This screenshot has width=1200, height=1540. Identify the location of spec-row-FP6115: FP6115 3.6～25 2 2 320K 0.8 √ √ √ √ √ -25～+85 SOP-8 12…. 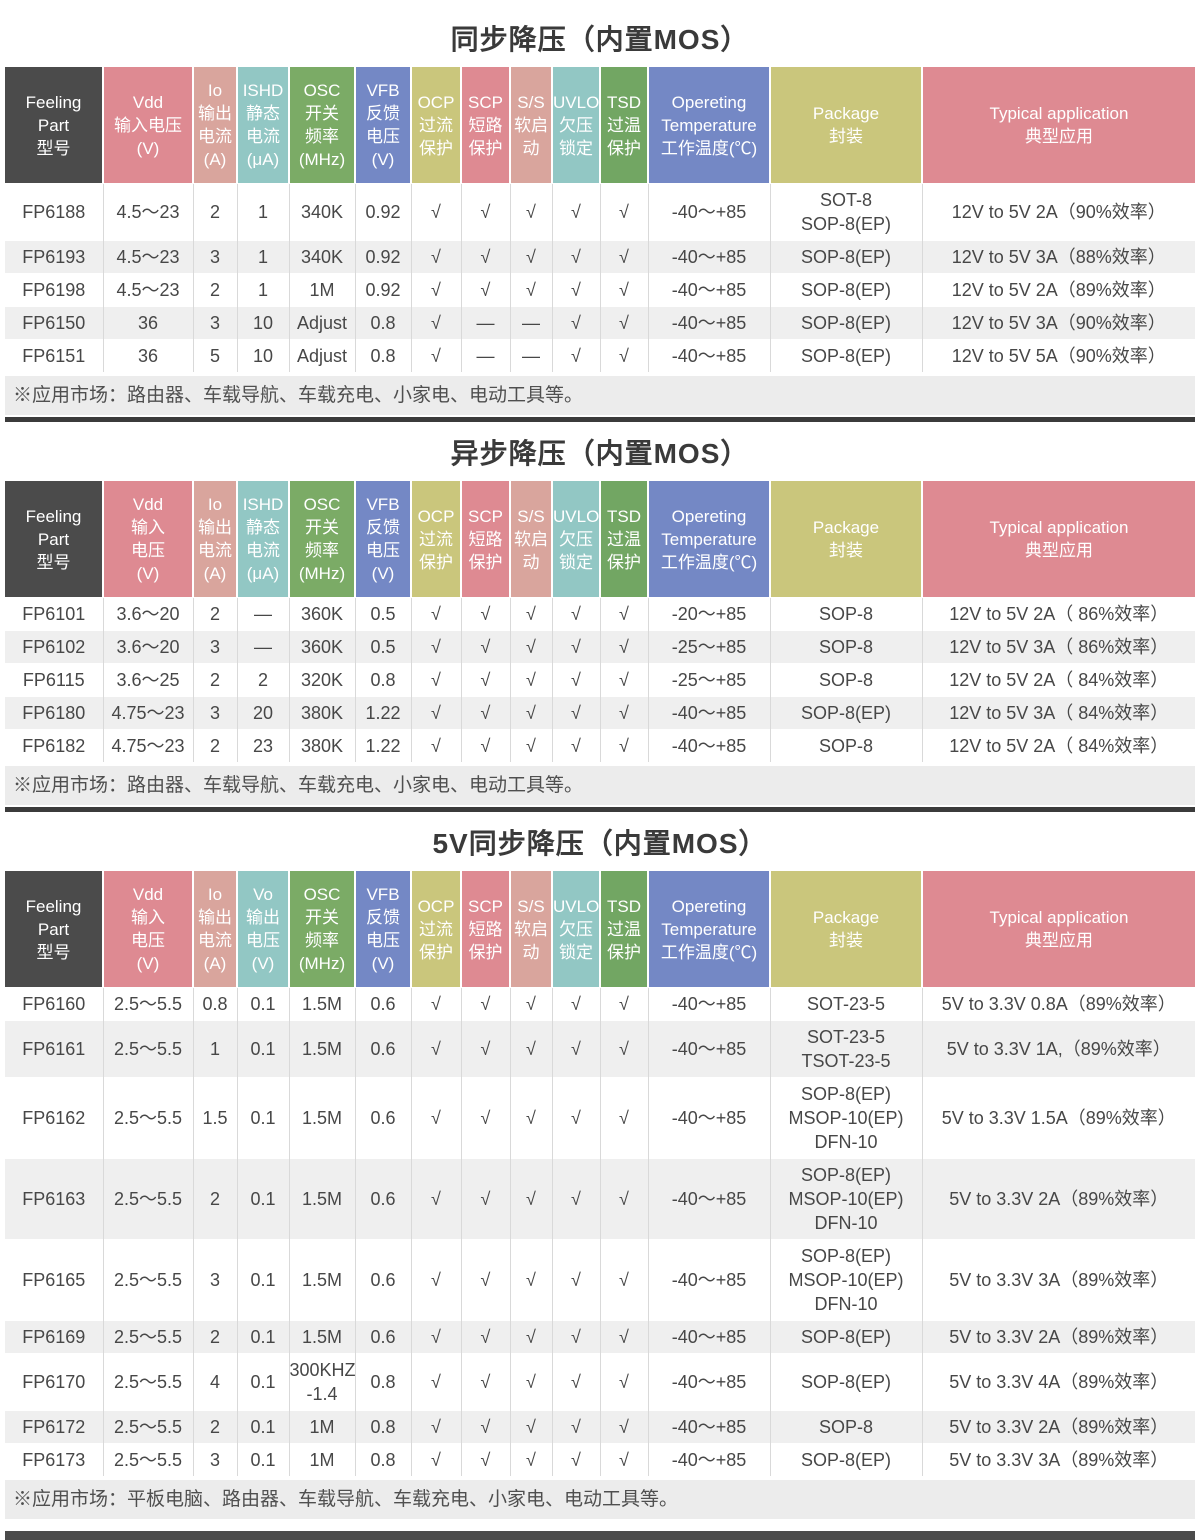
(600, 680).